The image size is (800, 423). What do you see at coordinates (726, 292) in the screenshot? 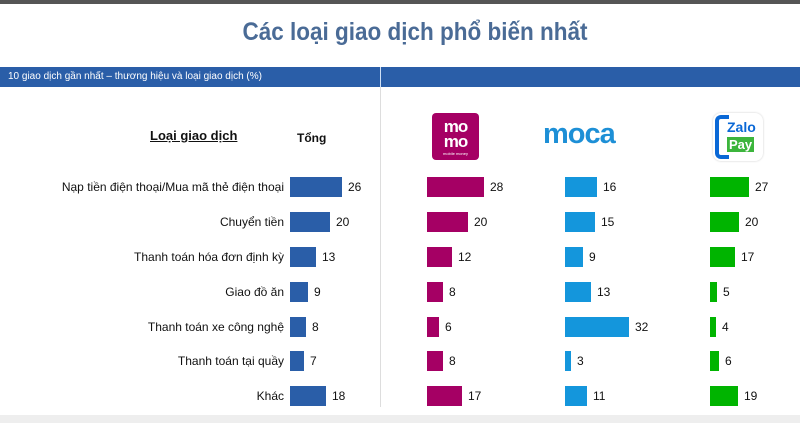
I see `zalopay-value: 5` at bounding box center [726, 292].